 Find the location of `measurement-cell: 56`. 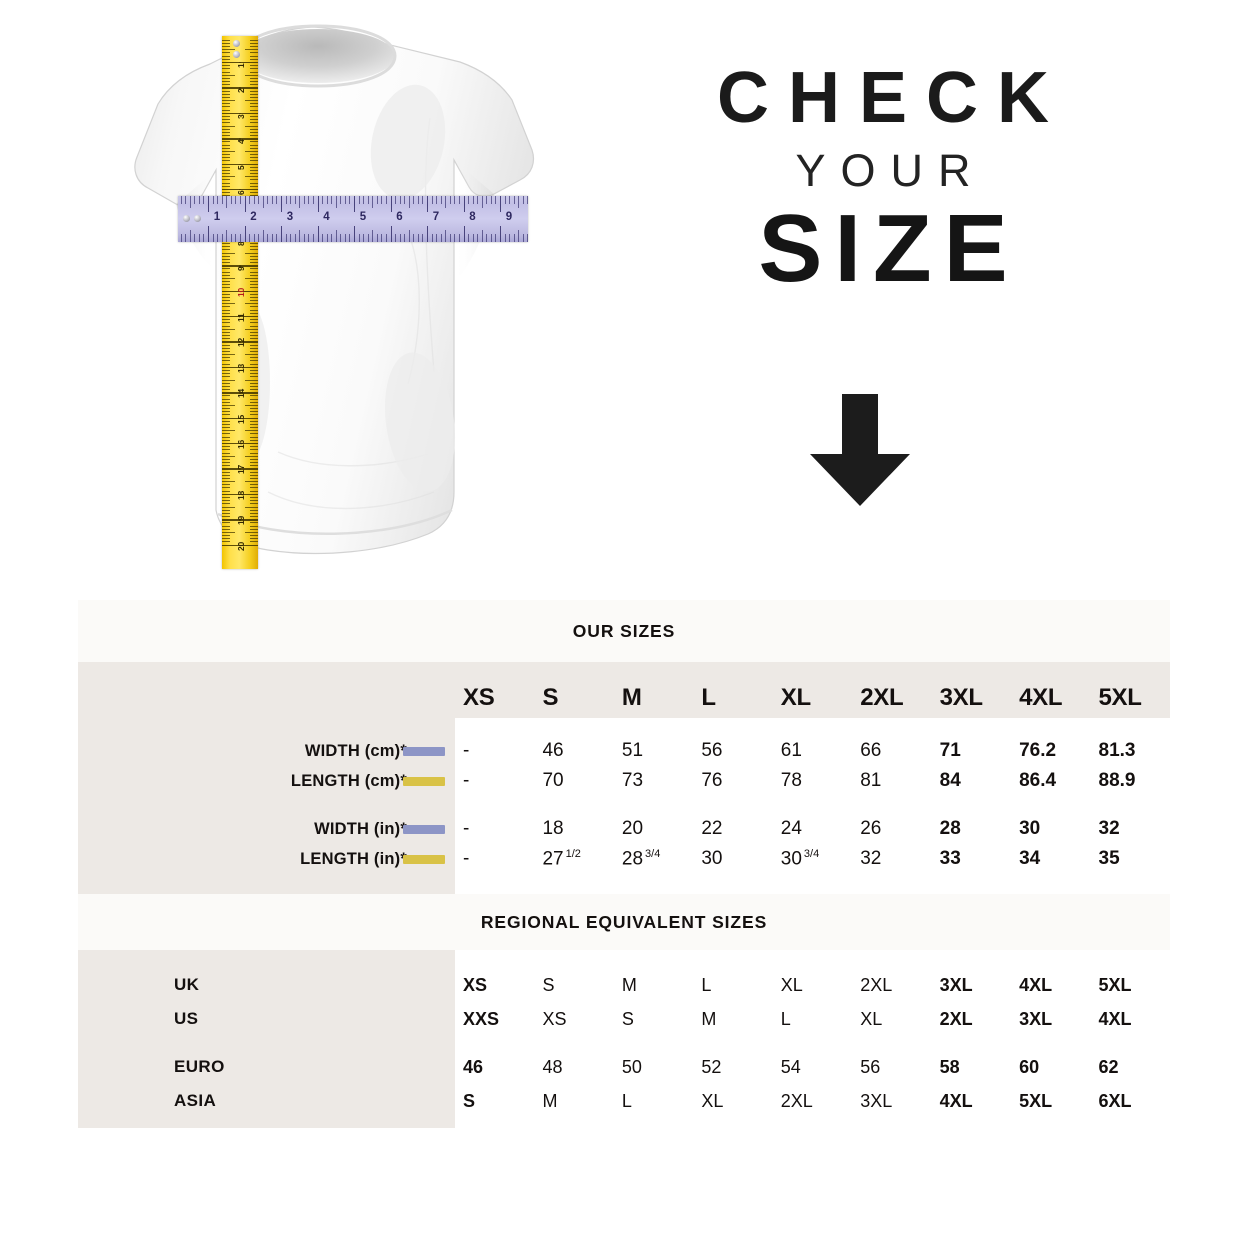

measurement-cell: 56 is located at coordinates (712, 750).